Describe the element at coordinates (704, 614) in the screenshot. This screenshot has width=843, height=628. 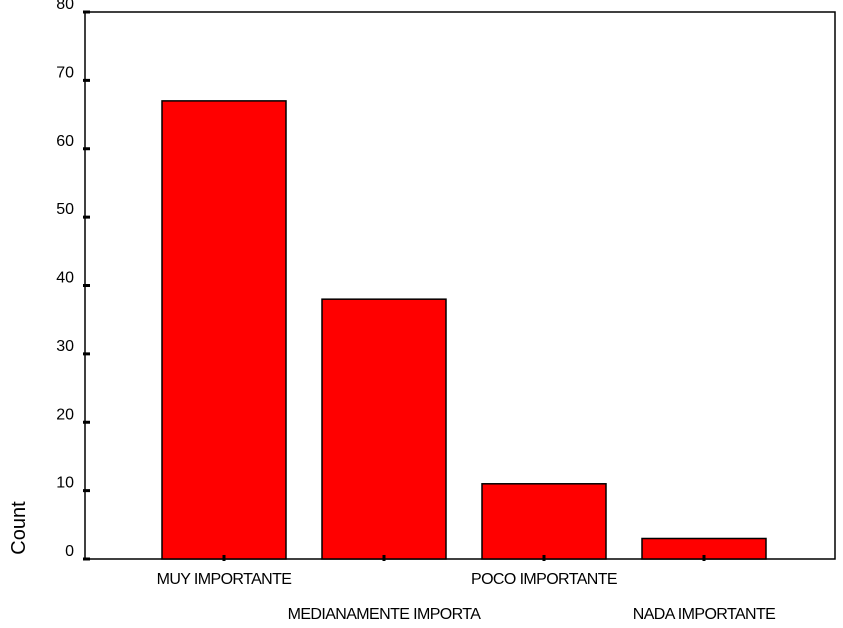
I see `x-category-label: NADA IMPORTANTE` at that location.